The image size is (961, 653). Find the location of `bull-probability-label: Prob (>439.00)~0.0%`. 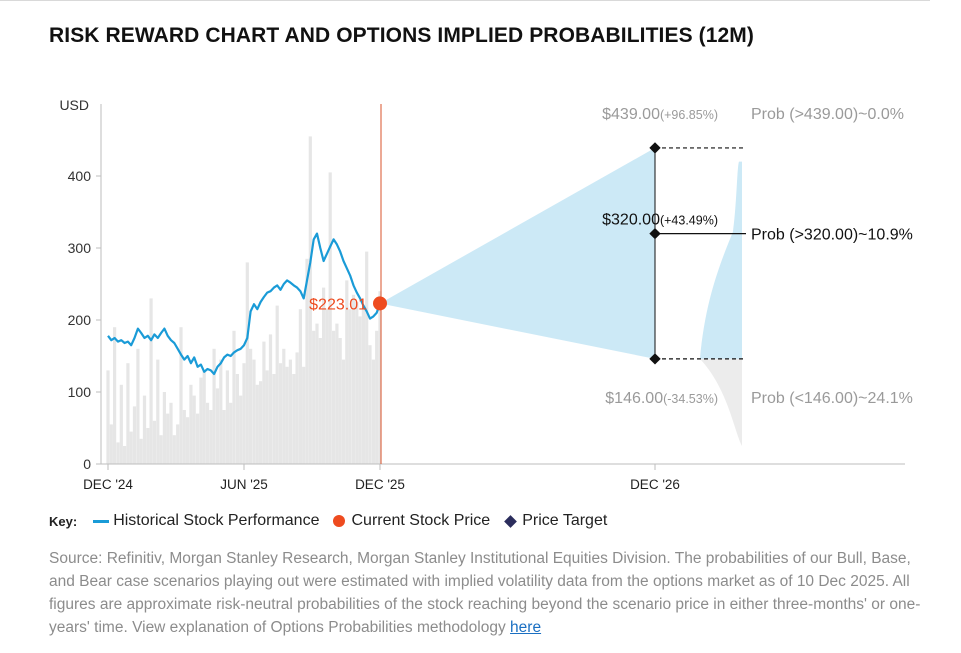

bull-probability-label: Prob (>439.00)~0.0% is located at coordinates (827, 114).